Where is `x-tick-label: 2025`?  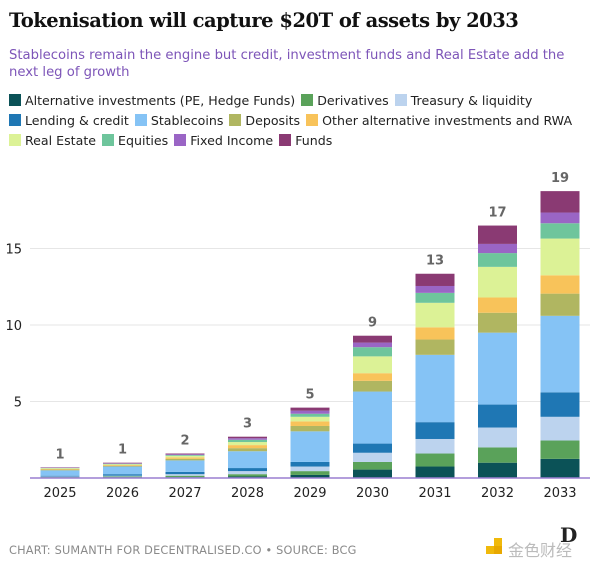
x-tick-label: 2025 is located at coordinates (59, 493).